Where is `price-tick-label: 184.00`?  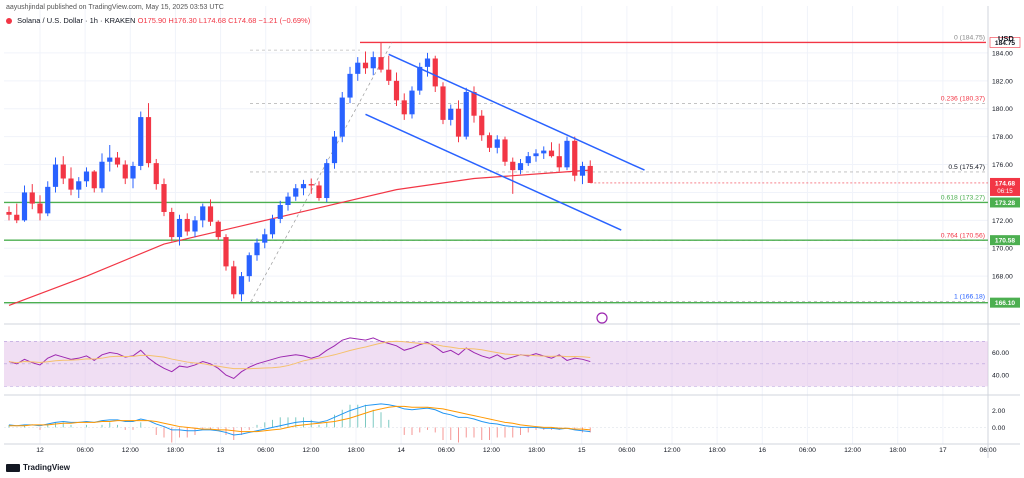
price-tick-label: 184.00 is located at coordinates (1002, 53).